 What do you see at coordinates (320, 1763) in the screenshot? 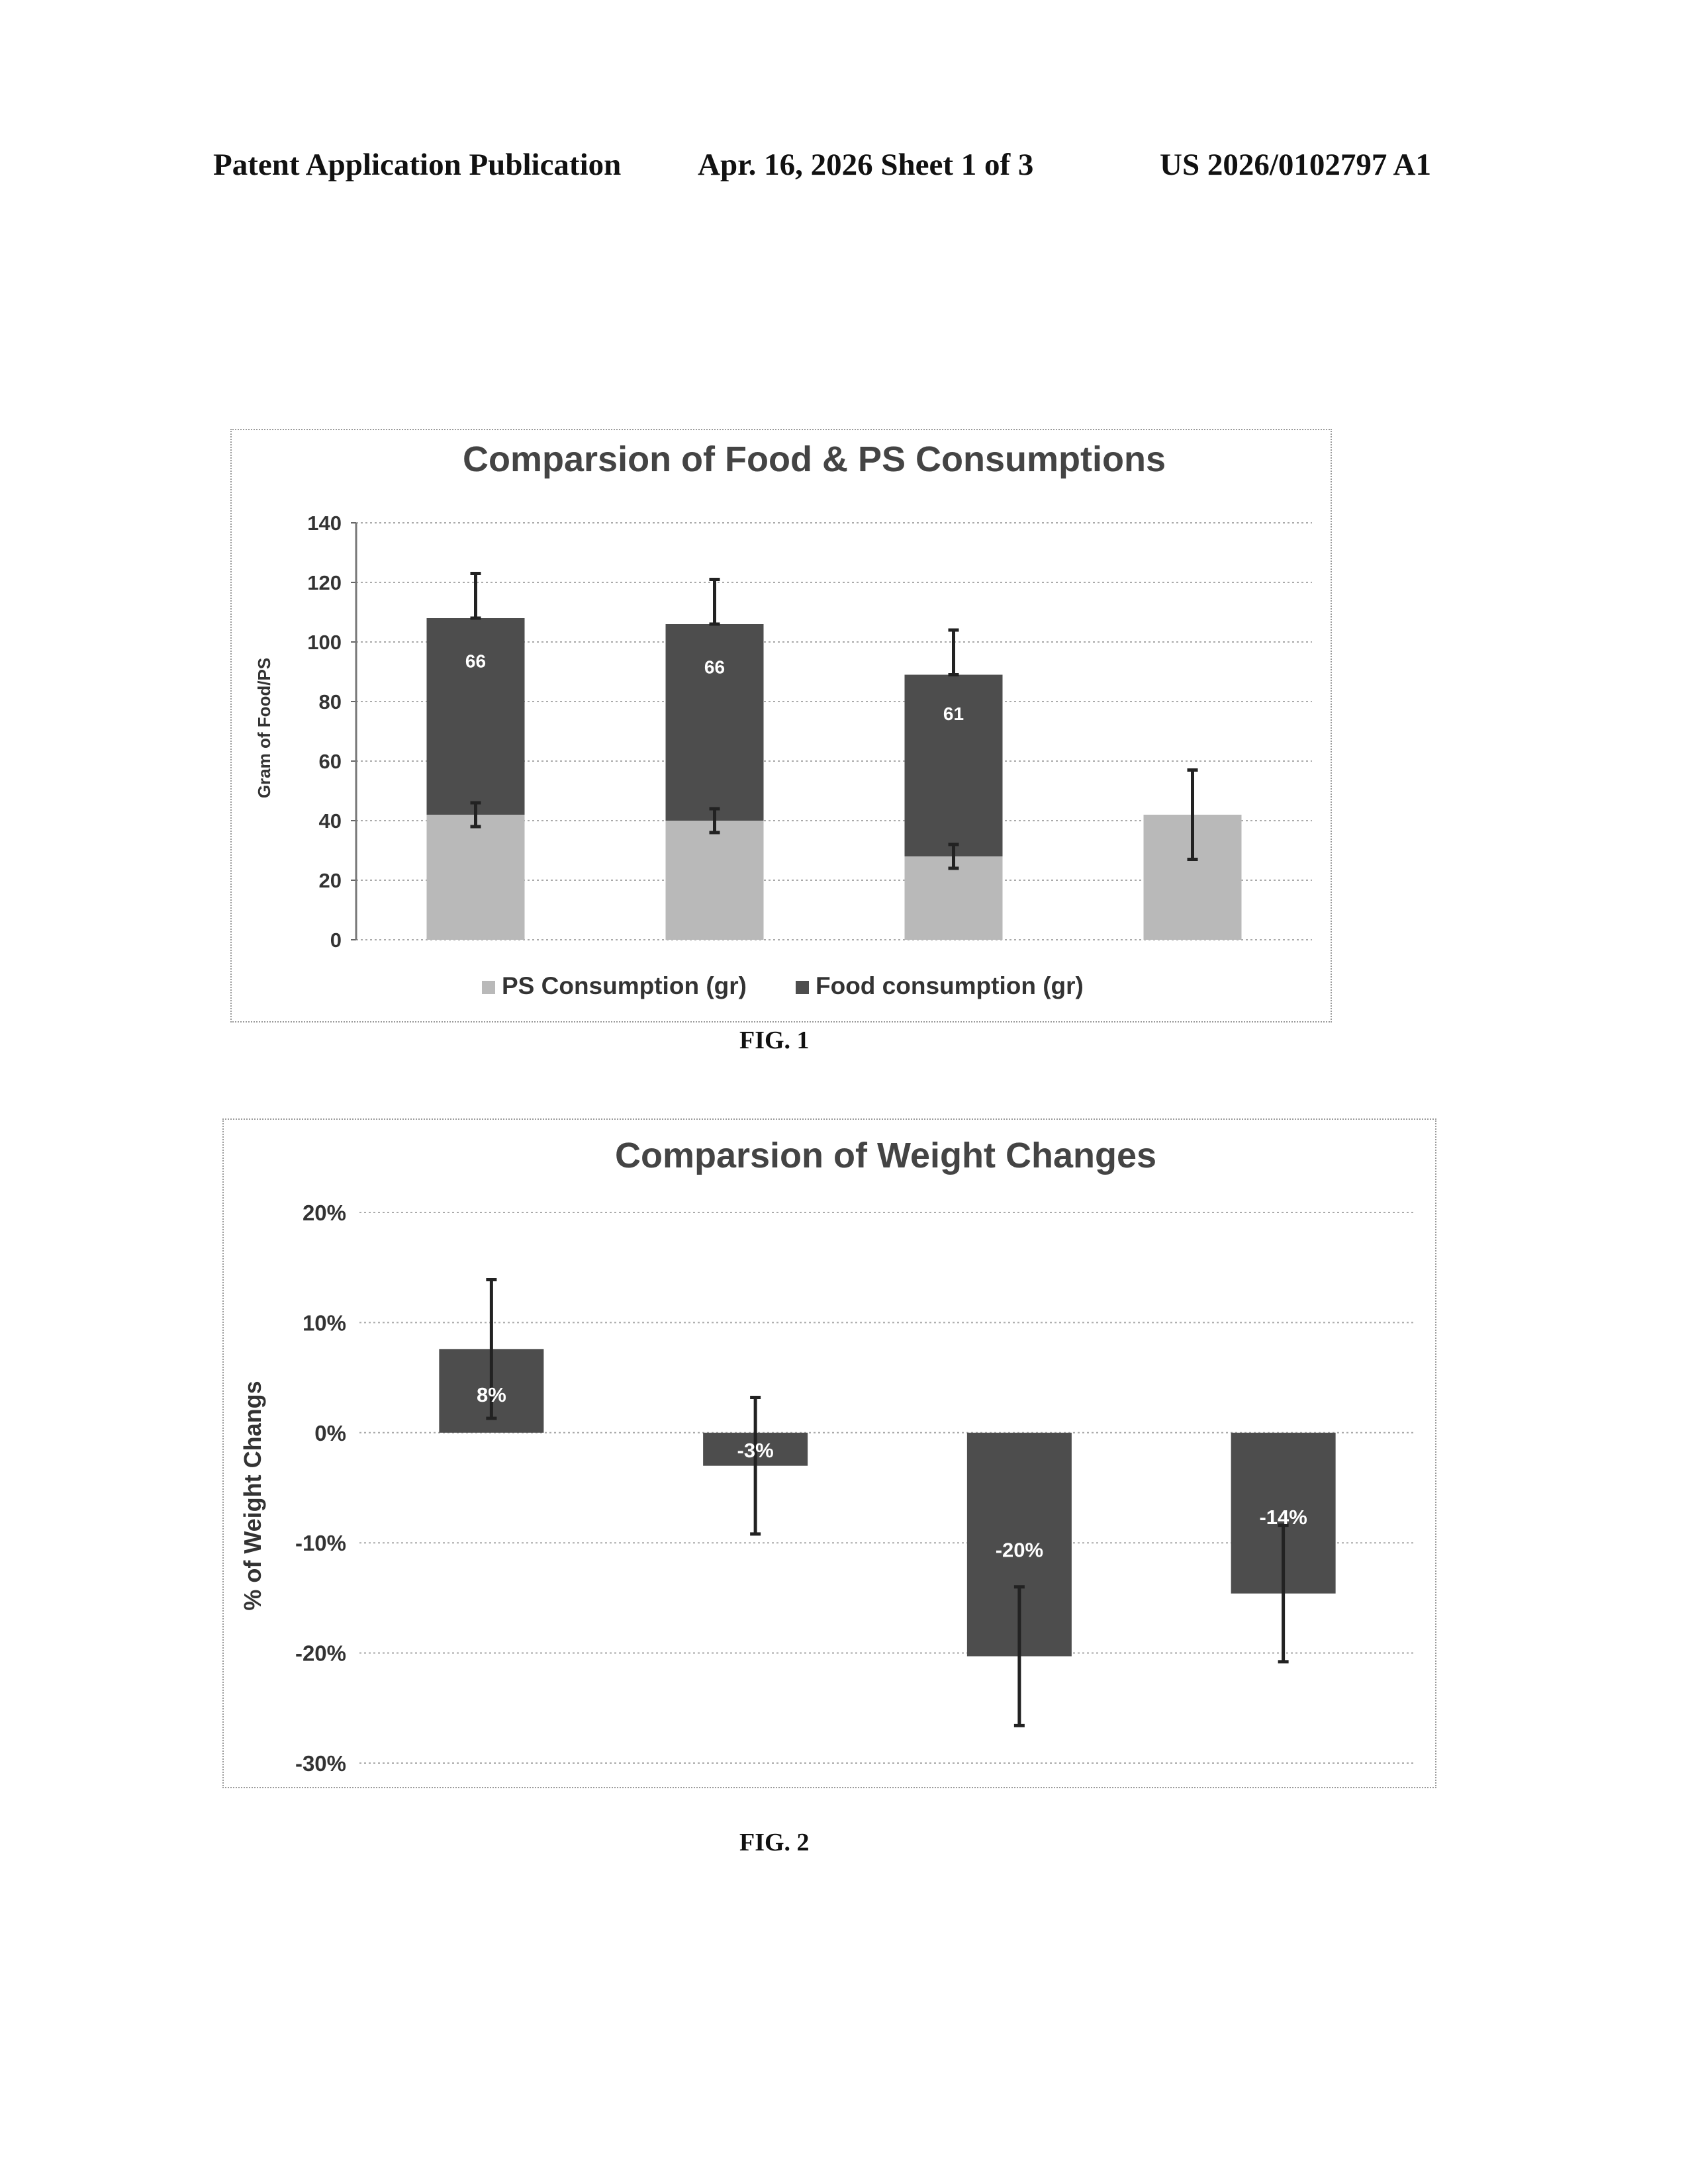
I see `fig2-y-tick-label: -30%` at bounding box center [320, 1763].